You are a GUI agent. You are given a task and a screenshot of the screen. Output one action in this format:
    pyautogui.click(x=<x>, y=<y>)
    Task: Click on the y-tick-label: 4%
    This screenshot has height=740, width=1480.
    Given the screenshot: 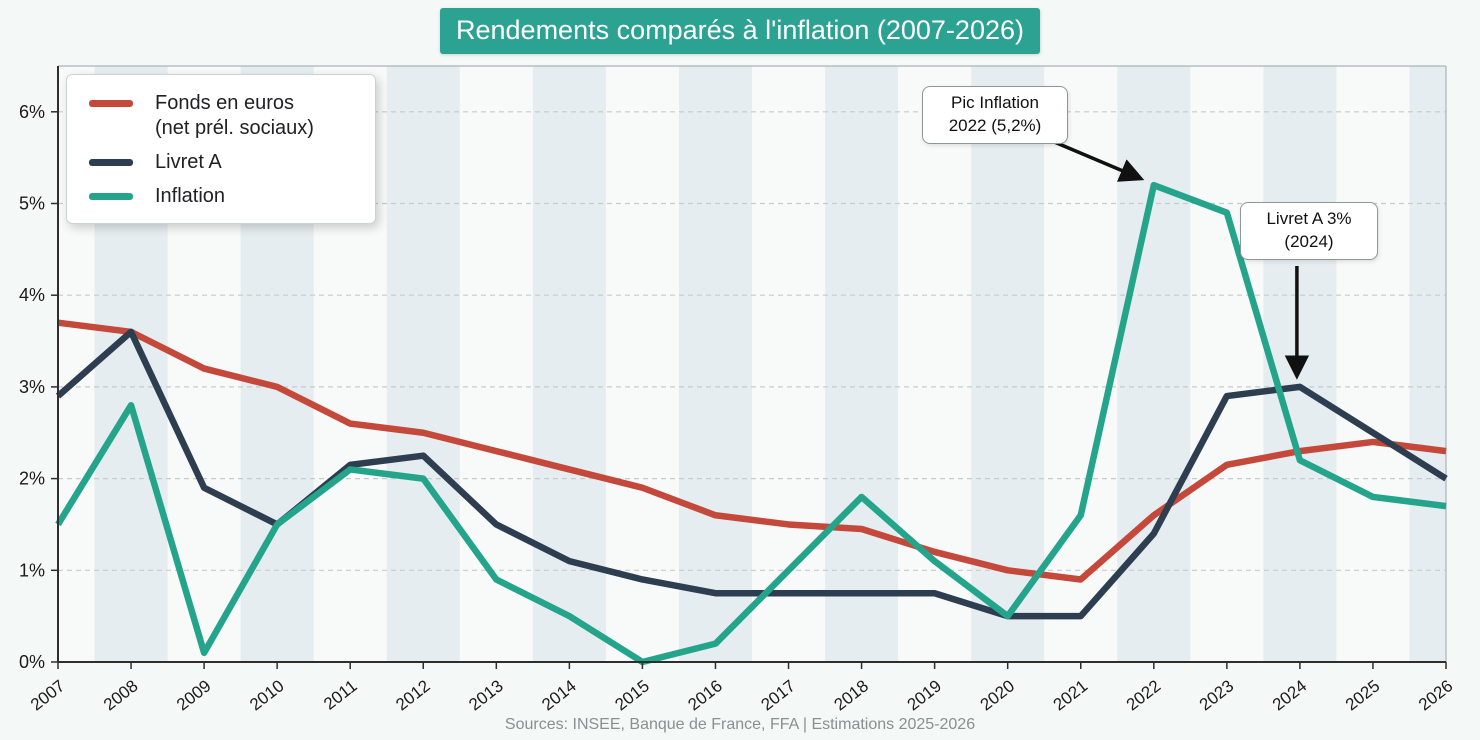 What is the action you would take?
    pyautogui.click(x=32, y=295)
    